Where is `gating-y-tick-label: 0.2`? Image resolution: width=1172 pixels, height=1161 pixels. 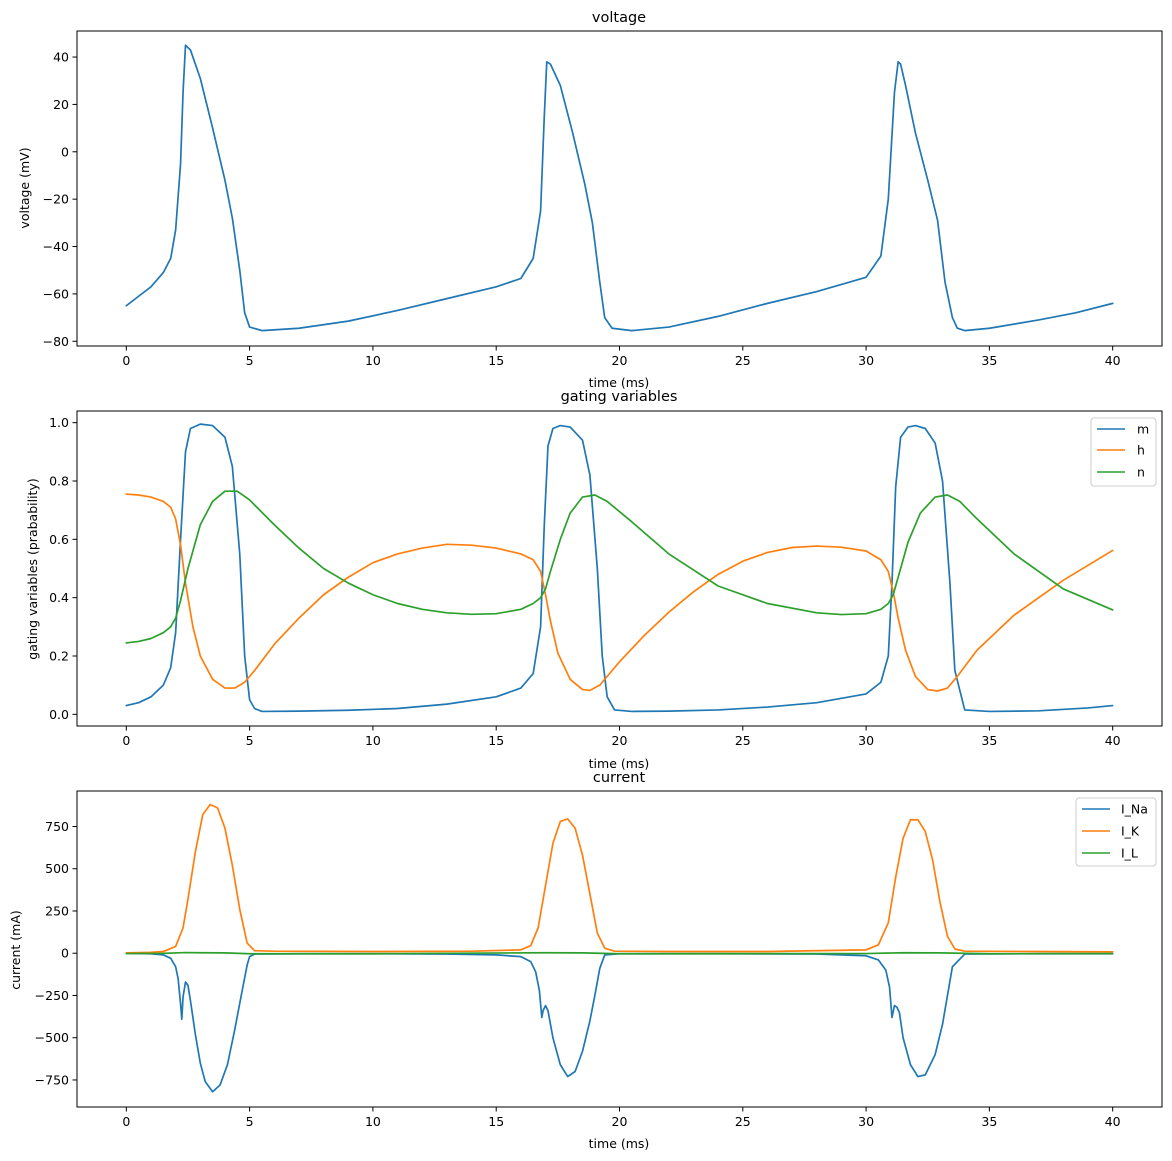 gating-y-tick-label: 0.2 is located at coordinates (59, 656).